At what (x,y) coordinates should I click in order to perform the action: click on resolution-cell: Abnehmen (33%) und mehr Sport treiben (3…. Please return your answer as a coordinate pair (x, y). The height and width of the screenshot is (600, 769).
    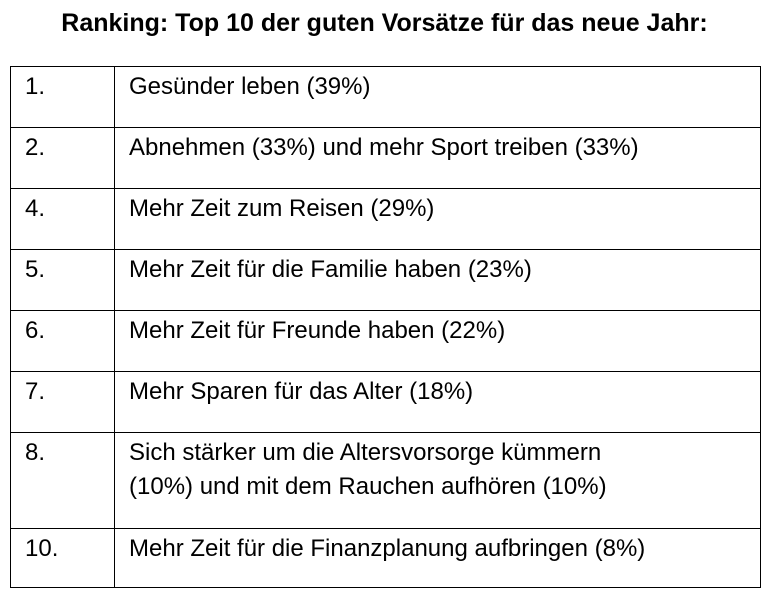
    Looking at the image, I should click on (437, 158).